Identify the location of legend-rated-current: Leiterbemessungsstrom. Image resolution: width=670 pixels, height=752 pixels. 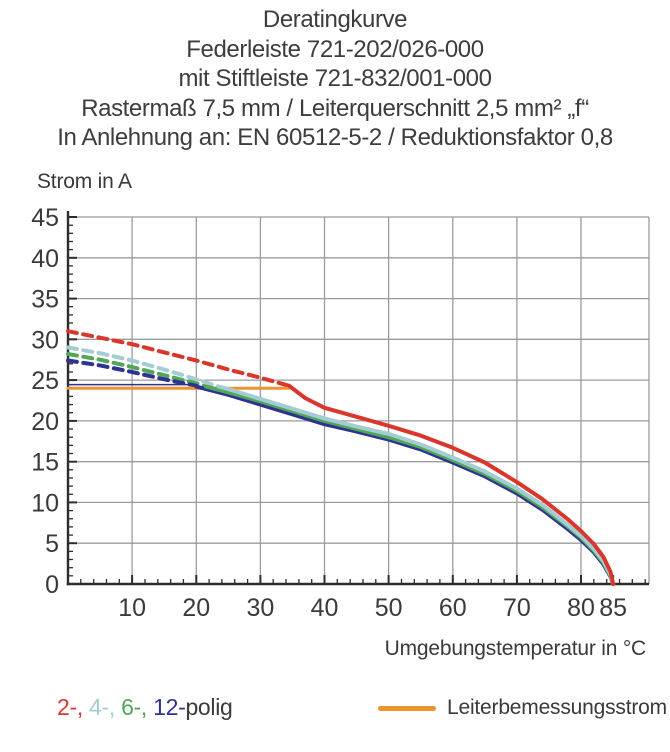
(522, 708).